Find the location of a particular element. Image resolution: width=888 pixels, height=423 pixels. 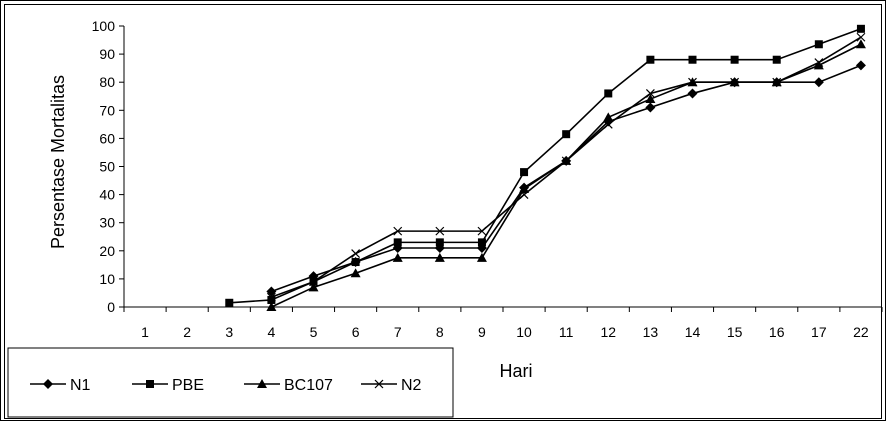

legend-marker-n1 is located at coordinates (48, 384).